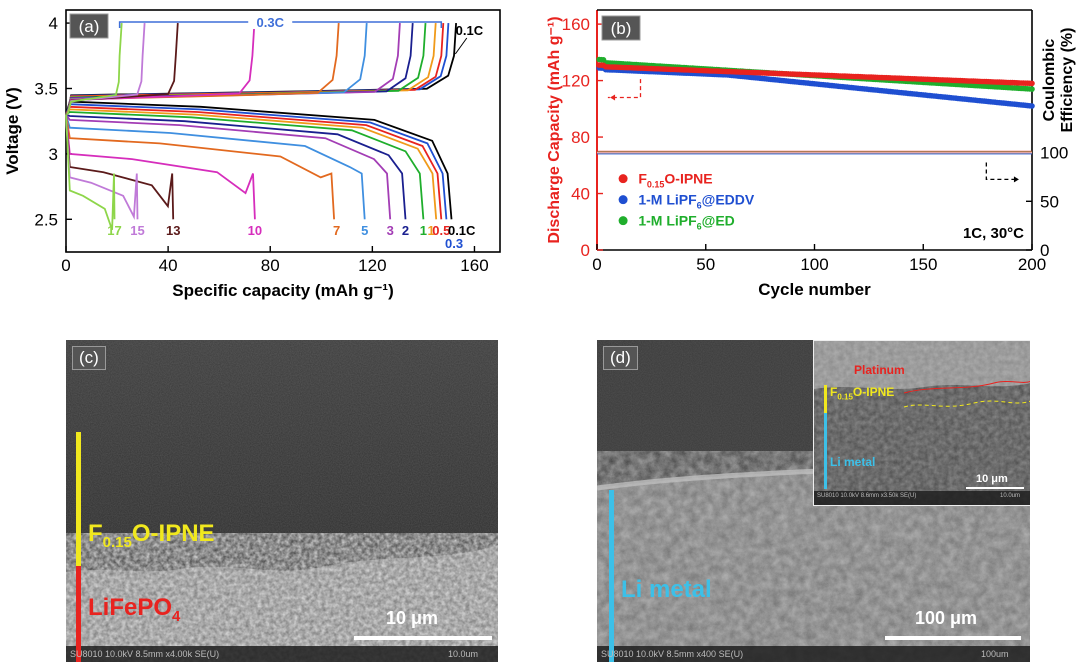 This screenshot has height=666, width=1080. Describe the element at coordinates (825, 399) in the screenshot. I see `sem-d-inset-bar-top` at that location.